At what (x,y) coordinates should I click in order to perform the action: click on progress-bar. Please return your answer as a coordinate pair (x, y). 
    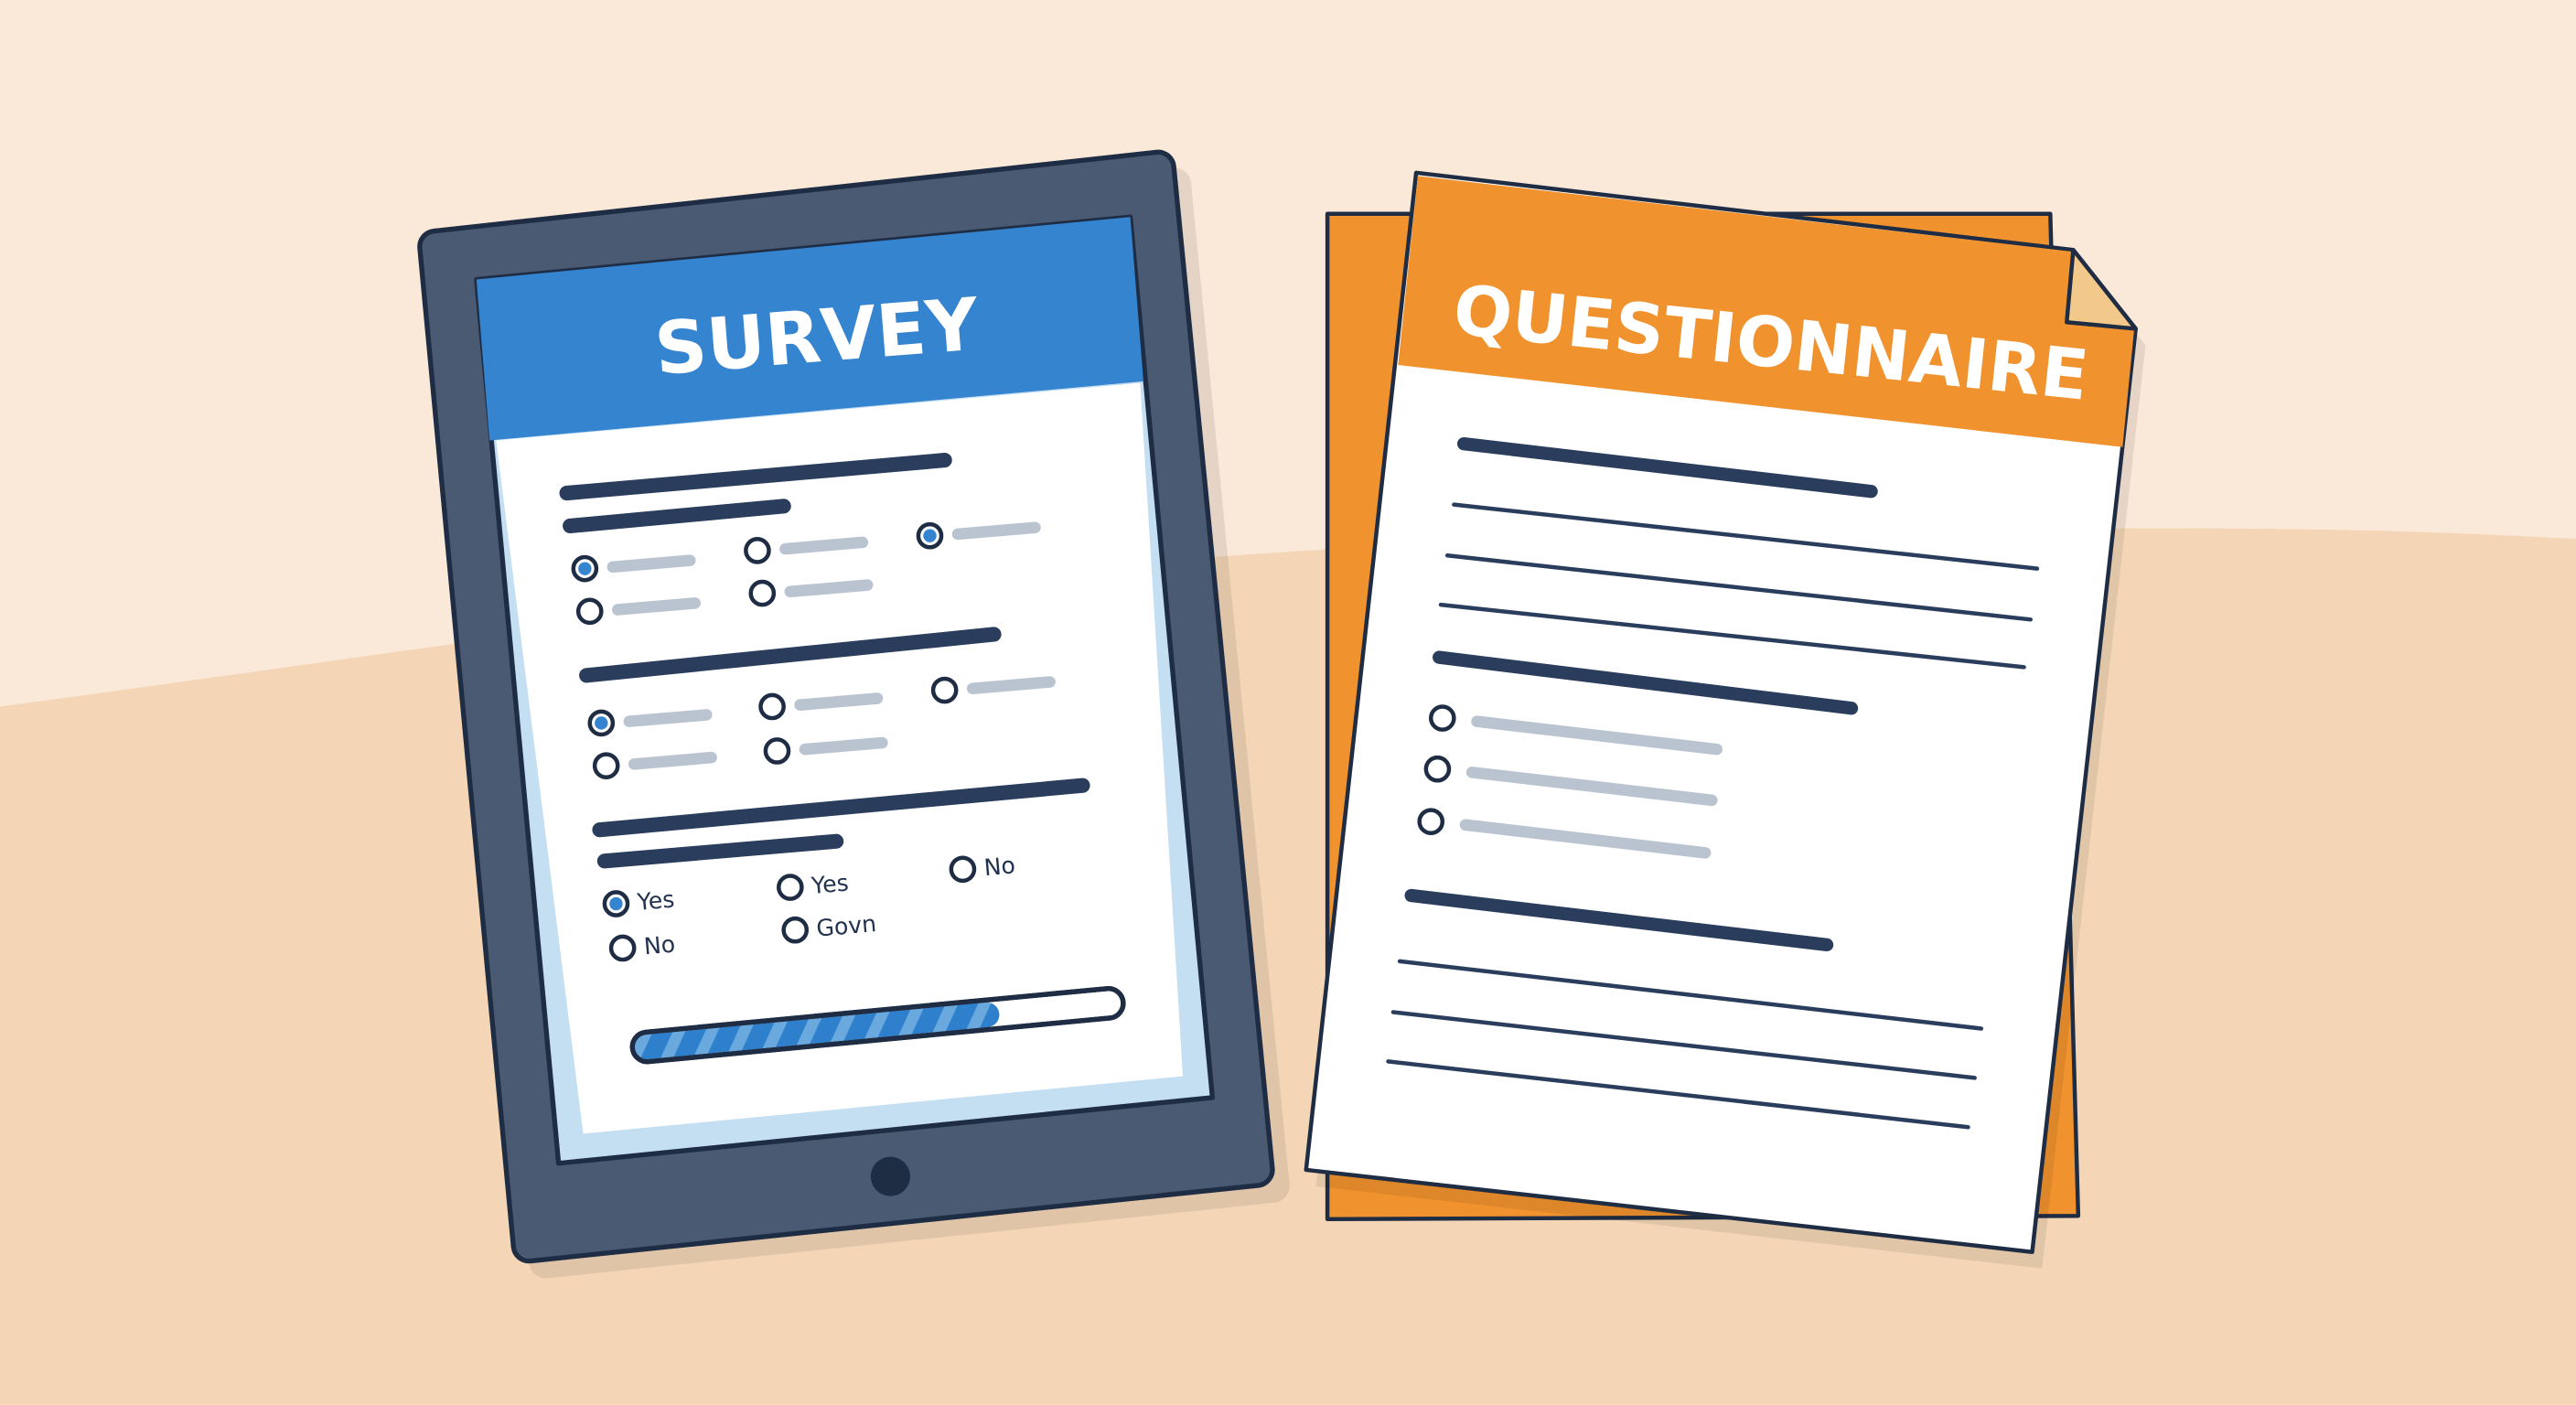
    Looking at the image, I should click on (877, 1025).